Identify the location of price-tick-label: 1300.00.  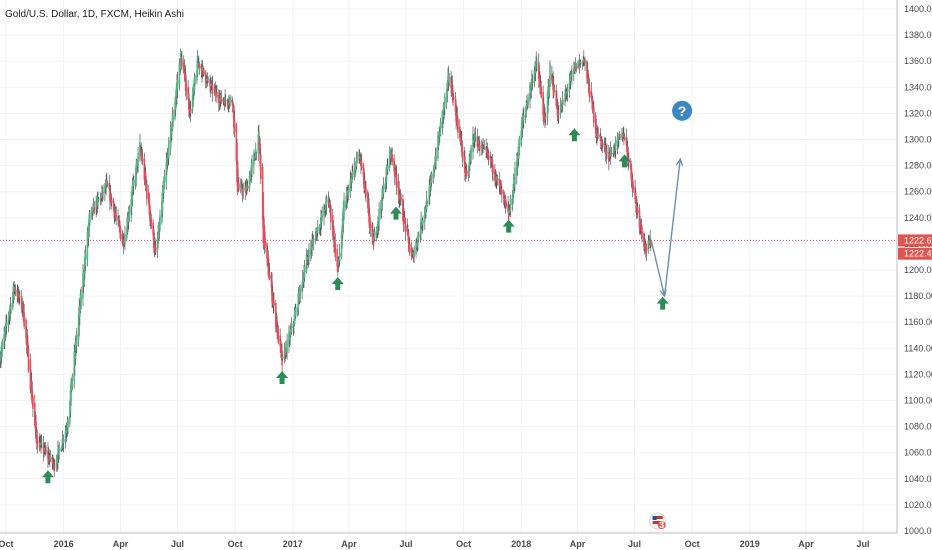
(918, 140).